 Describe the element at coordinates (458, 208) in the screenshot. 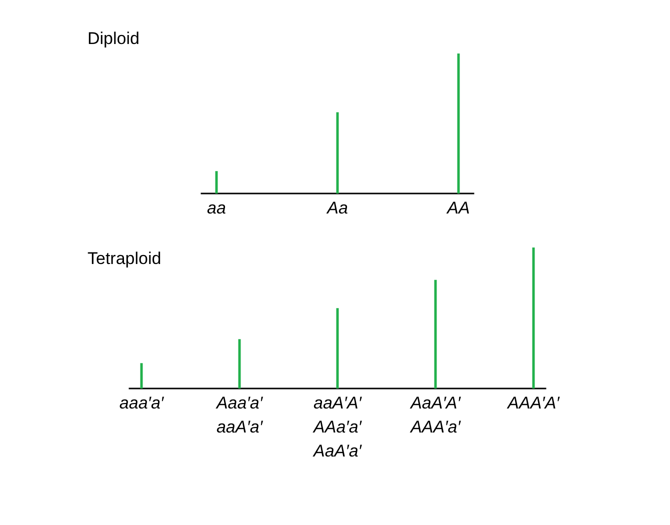

I see `x-tick-label: AA` at that location.